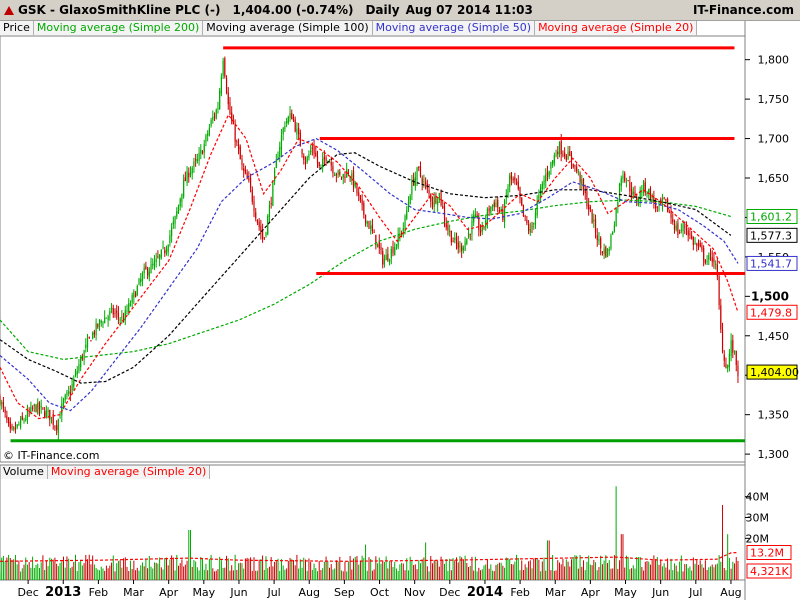 The width and height of the screenshot is (800, 600). Describe the element at coordinates (774, 60) in the screenshot. I see `price-ytick-label: 1,800` at that location.